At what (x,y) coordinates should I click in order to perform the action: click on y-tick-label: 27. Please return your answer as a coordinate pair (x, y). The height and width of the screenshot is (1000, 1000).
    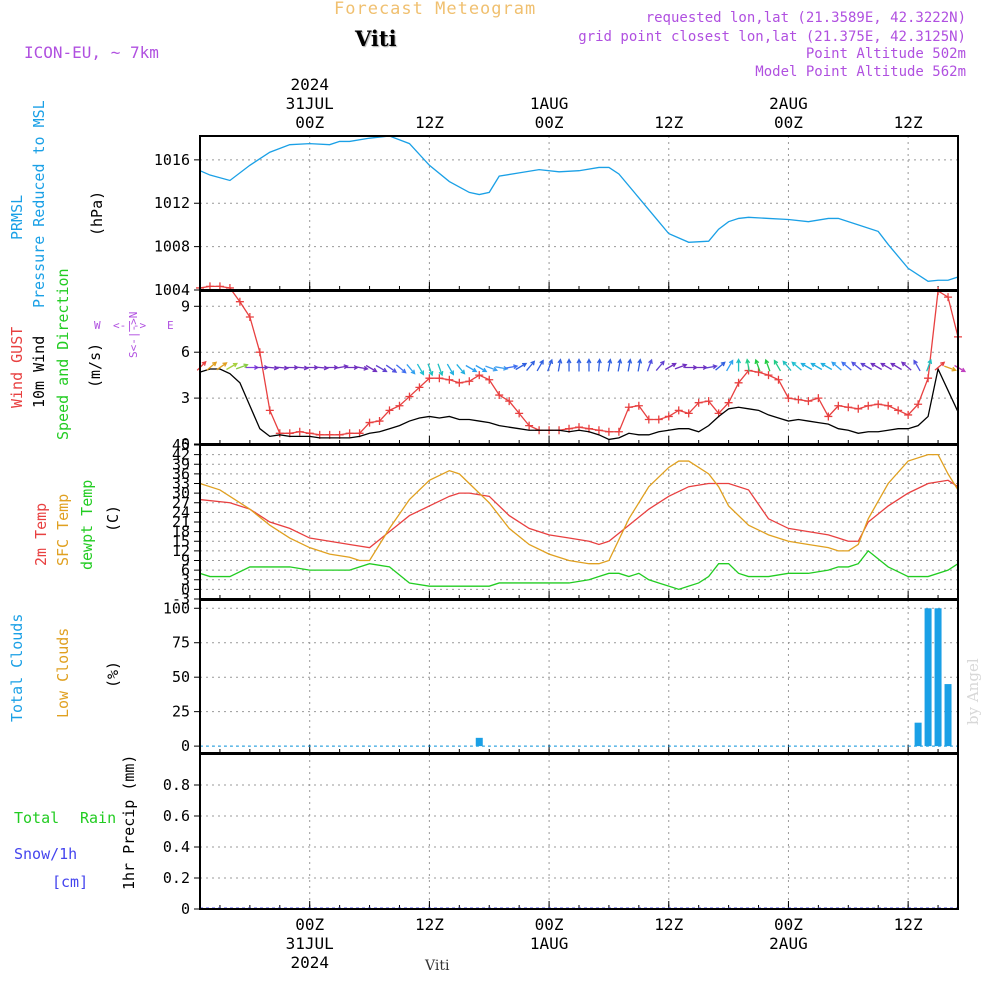
    Looking at the image, I should click on (181, 503).